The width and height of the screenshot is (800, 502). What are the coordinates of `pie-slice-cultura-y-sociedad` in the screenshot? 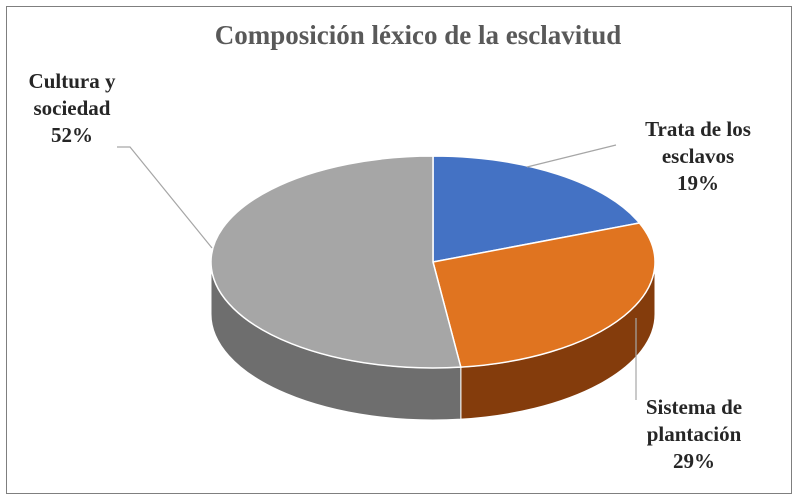 It's located at (336, 262).